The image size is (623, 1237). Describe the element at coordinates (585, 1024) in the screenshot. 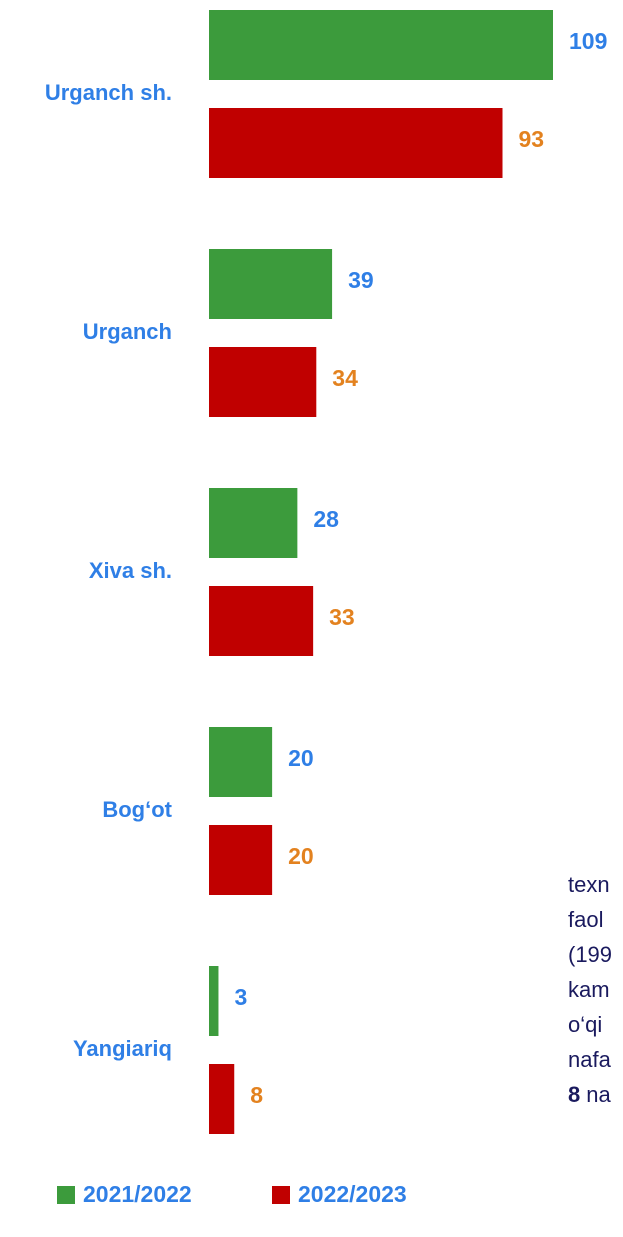

I see `paragraph-line: o‘qi` at that location.